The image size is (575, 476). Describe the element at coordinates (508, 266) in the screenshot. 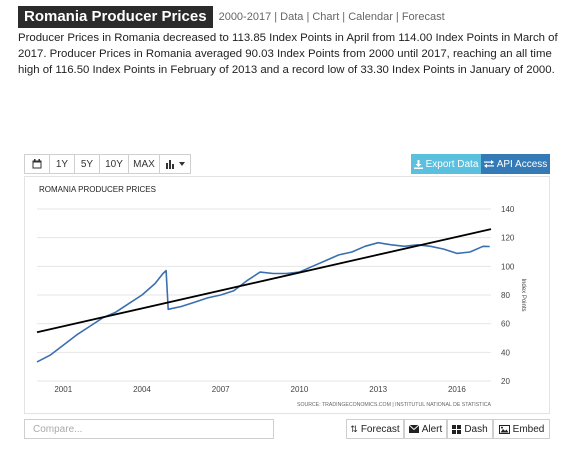

I see `y-tick-label-100: 100` at that location.